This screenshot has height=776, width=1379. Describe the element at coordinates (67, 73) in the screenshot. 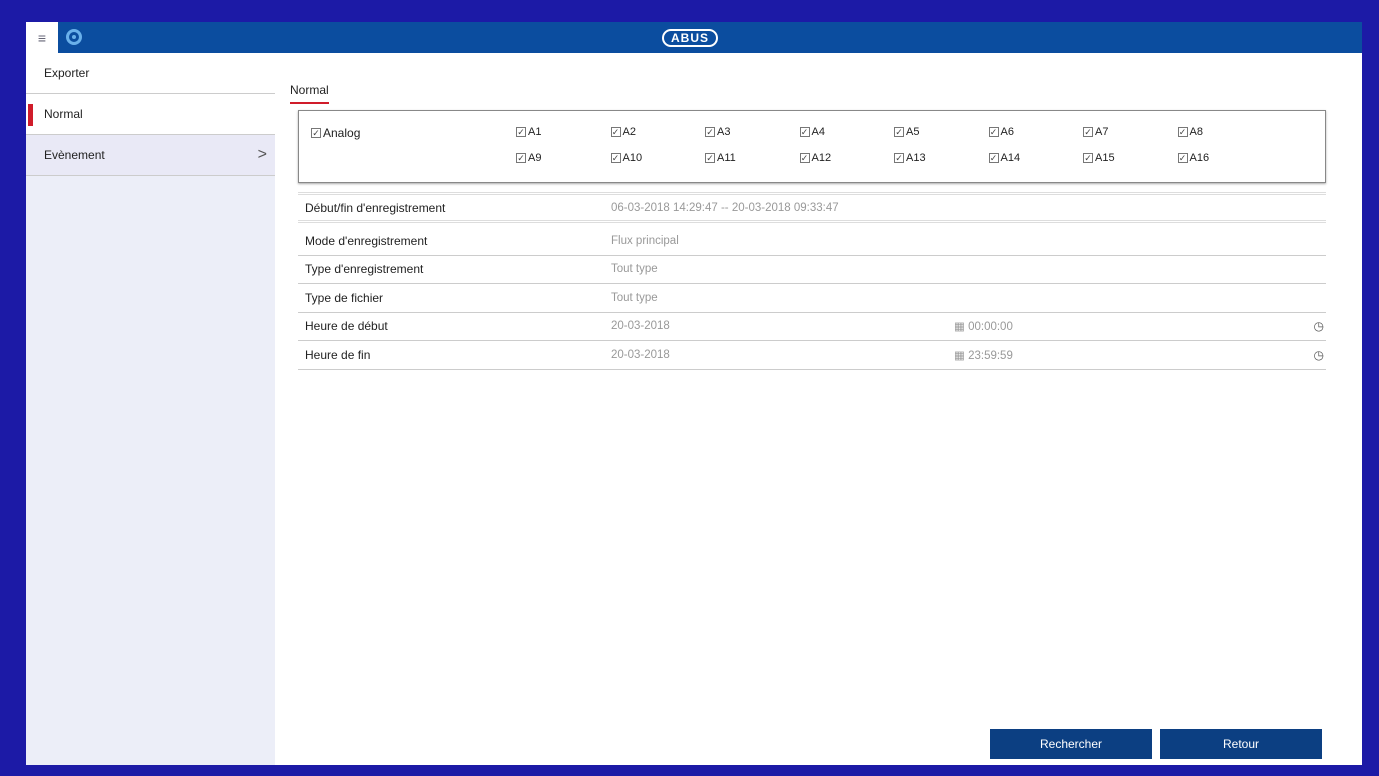

I see `sidebar-item-label: Exporter` at that location.